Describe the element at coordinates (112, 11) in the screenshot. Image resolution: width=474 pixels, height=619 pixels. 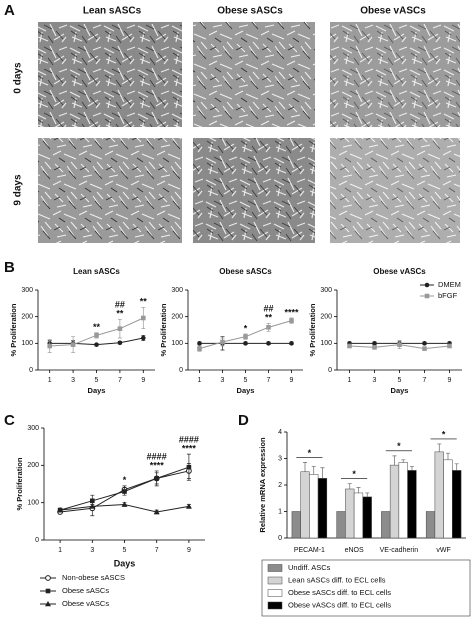
I see `column-header: Lean sASCs` at that location.